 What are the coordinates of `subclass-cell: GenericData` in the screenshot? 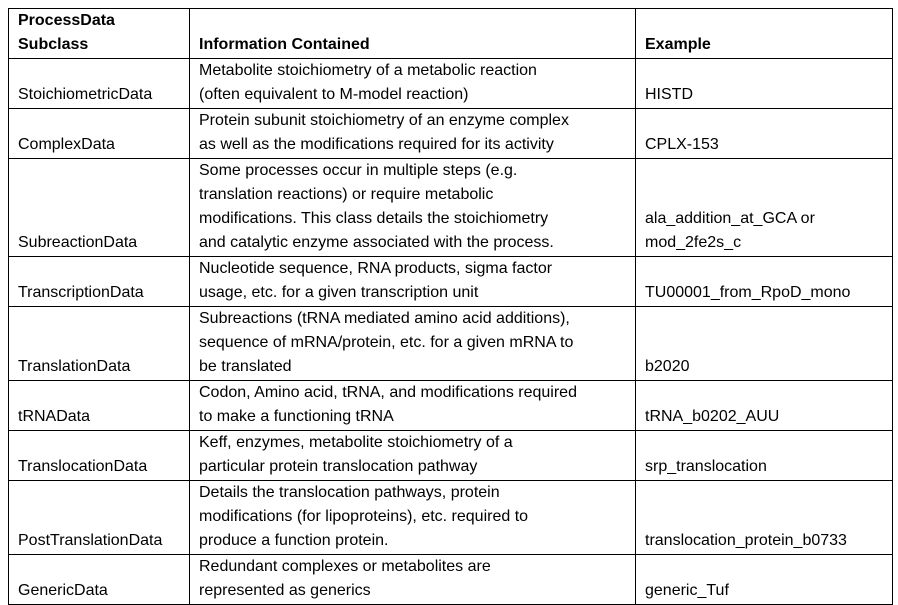 It's located at (99, 579).